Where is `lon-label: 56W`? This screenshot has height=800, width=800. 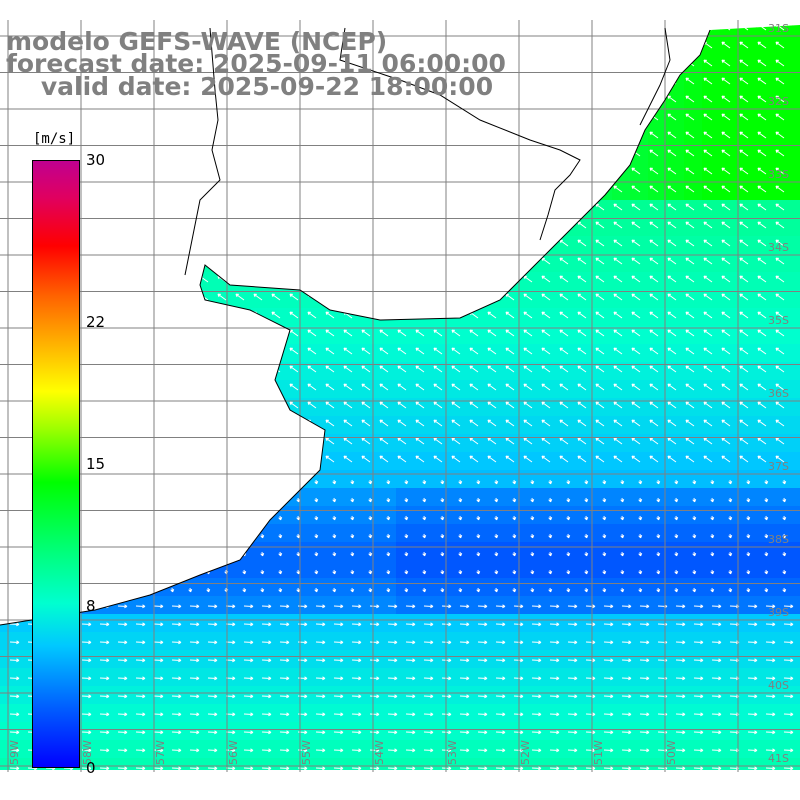
lon-label: 56W is located at coordinates (233, 752).